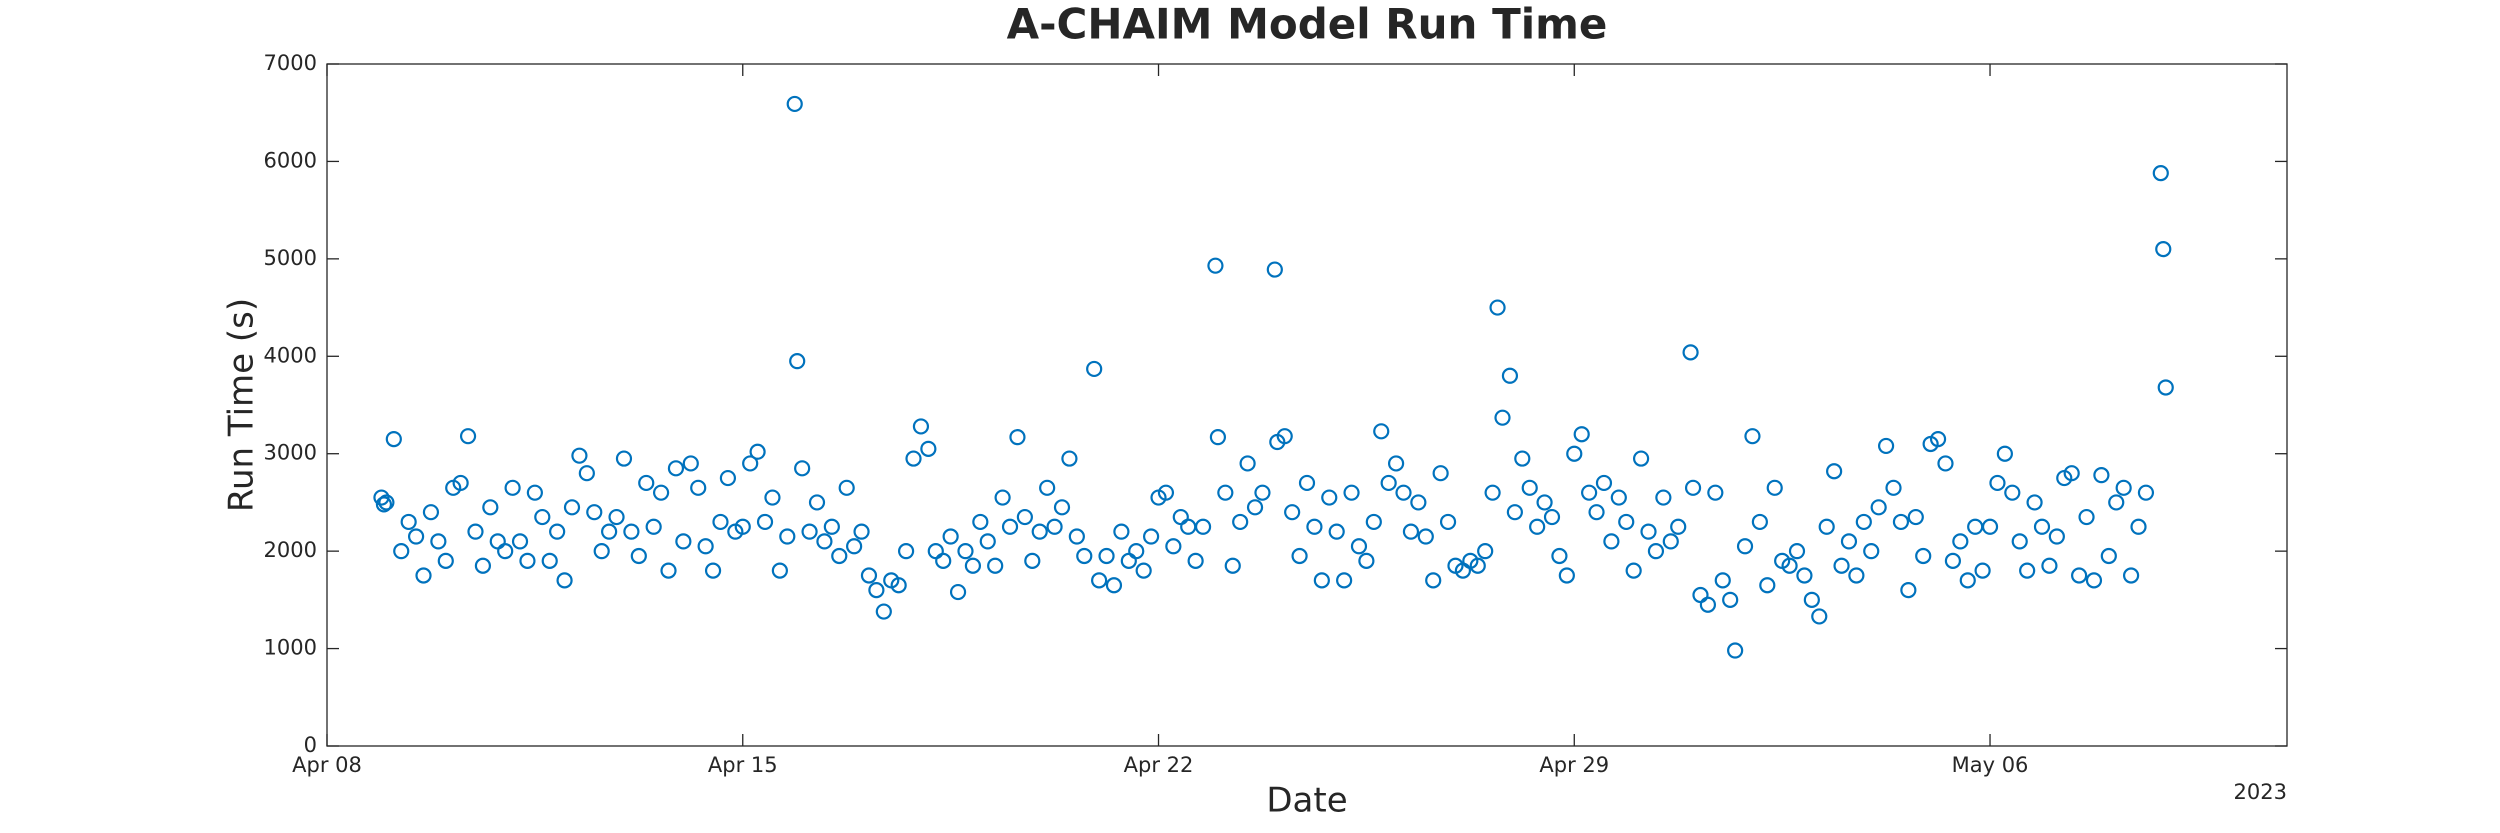 The height and width of the screenshot is (833, 2500). I want to click on x-year-label: 2023, so click(2260, 792).